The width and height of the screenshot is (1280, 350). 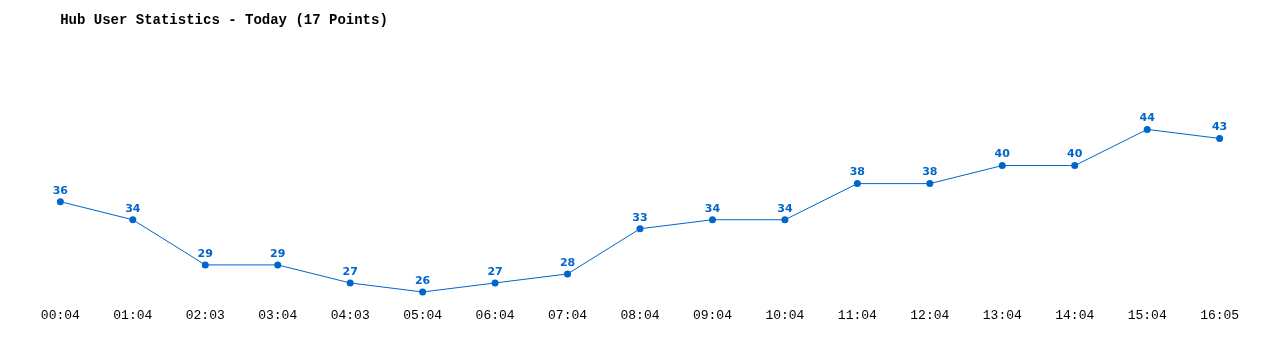 What do you see at coordinates (1147, 118) in the screenshot?
I see `data-label: 44` at bounding box center [1147, 118].